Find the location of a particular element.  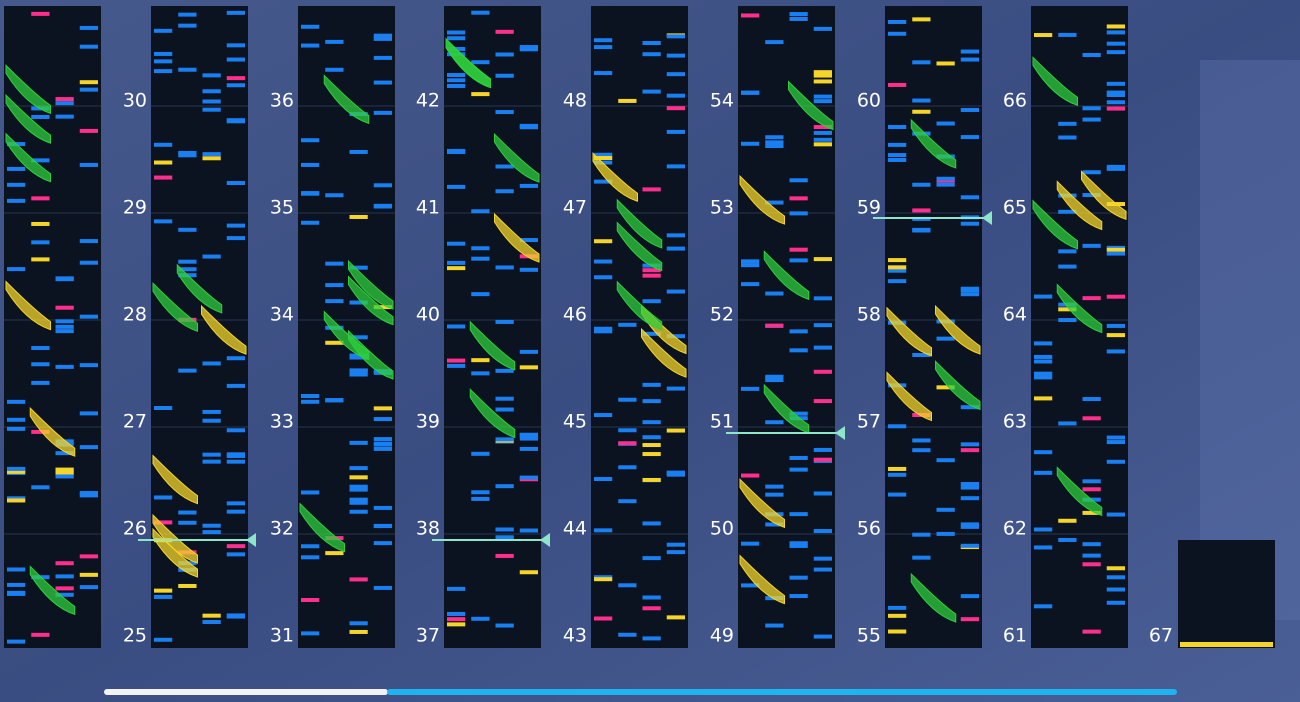

playhead-marker is located at coordinates (545, 540).